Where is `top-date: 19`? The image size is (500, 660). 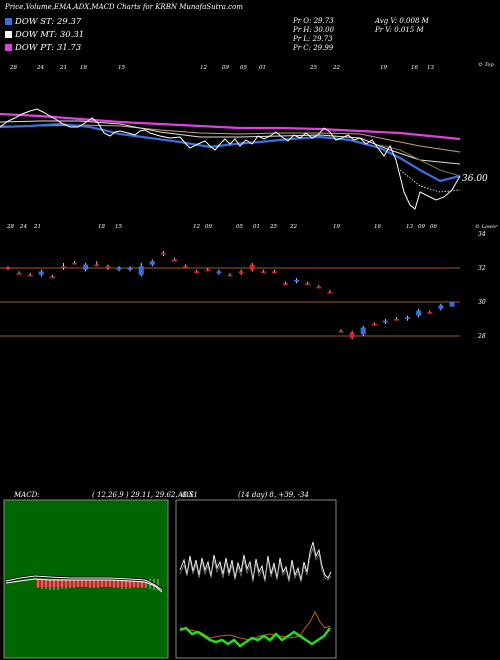 top-date: 19 is located at coordinates (383, 68).